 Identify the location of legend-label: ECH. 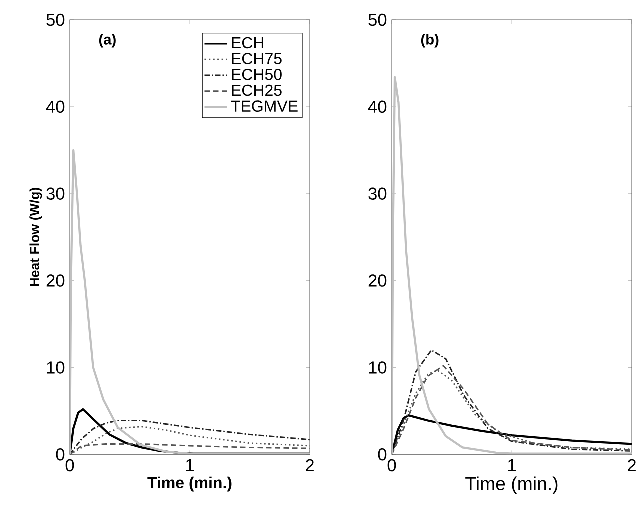
(248, 43).